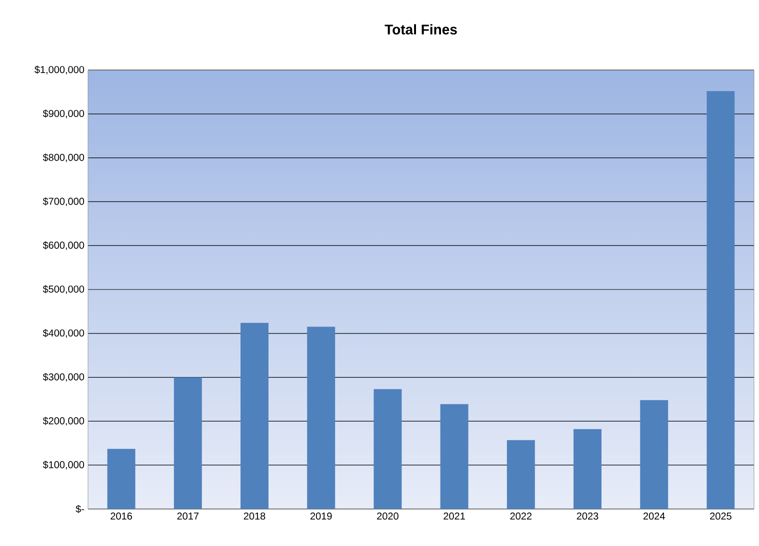 The width and height of the screenshot is (759, 546). What do you see at coordinates (721, 516) in the screenshot?
I see `x-tick-label: 2025` at bounding box center [721, 516].